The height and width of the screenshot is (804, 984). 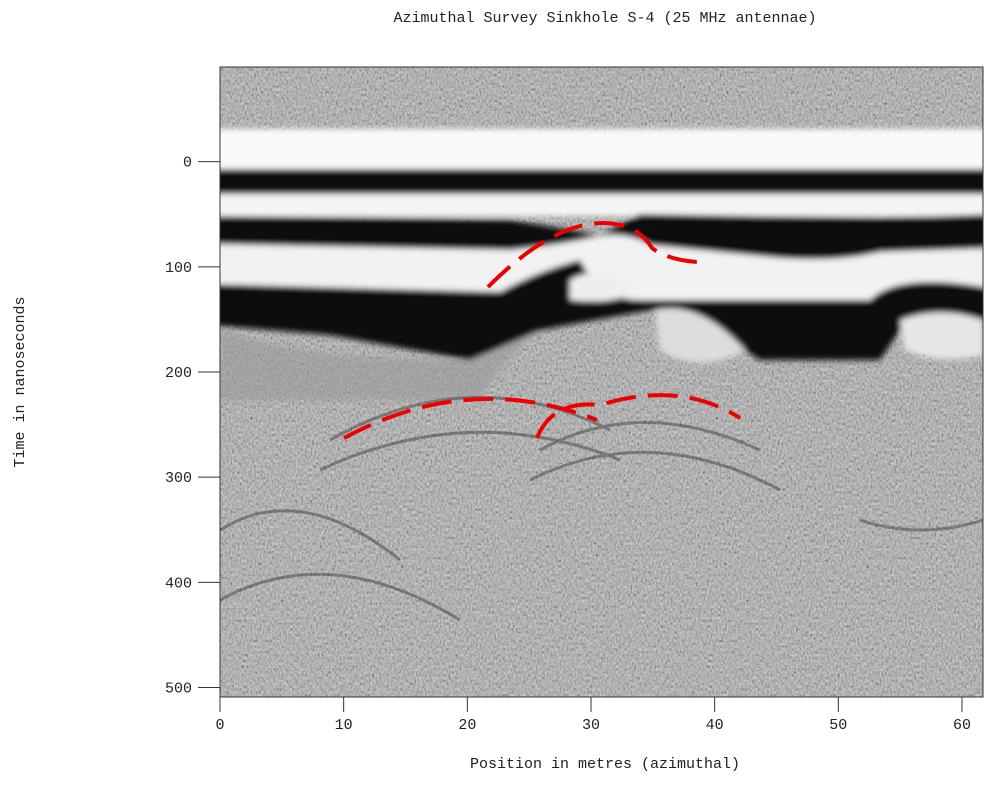 What do you see at coordinates (178, 583) in the screenshot?
I see `y-tick-label: 400` at bounding box center [178, 583].